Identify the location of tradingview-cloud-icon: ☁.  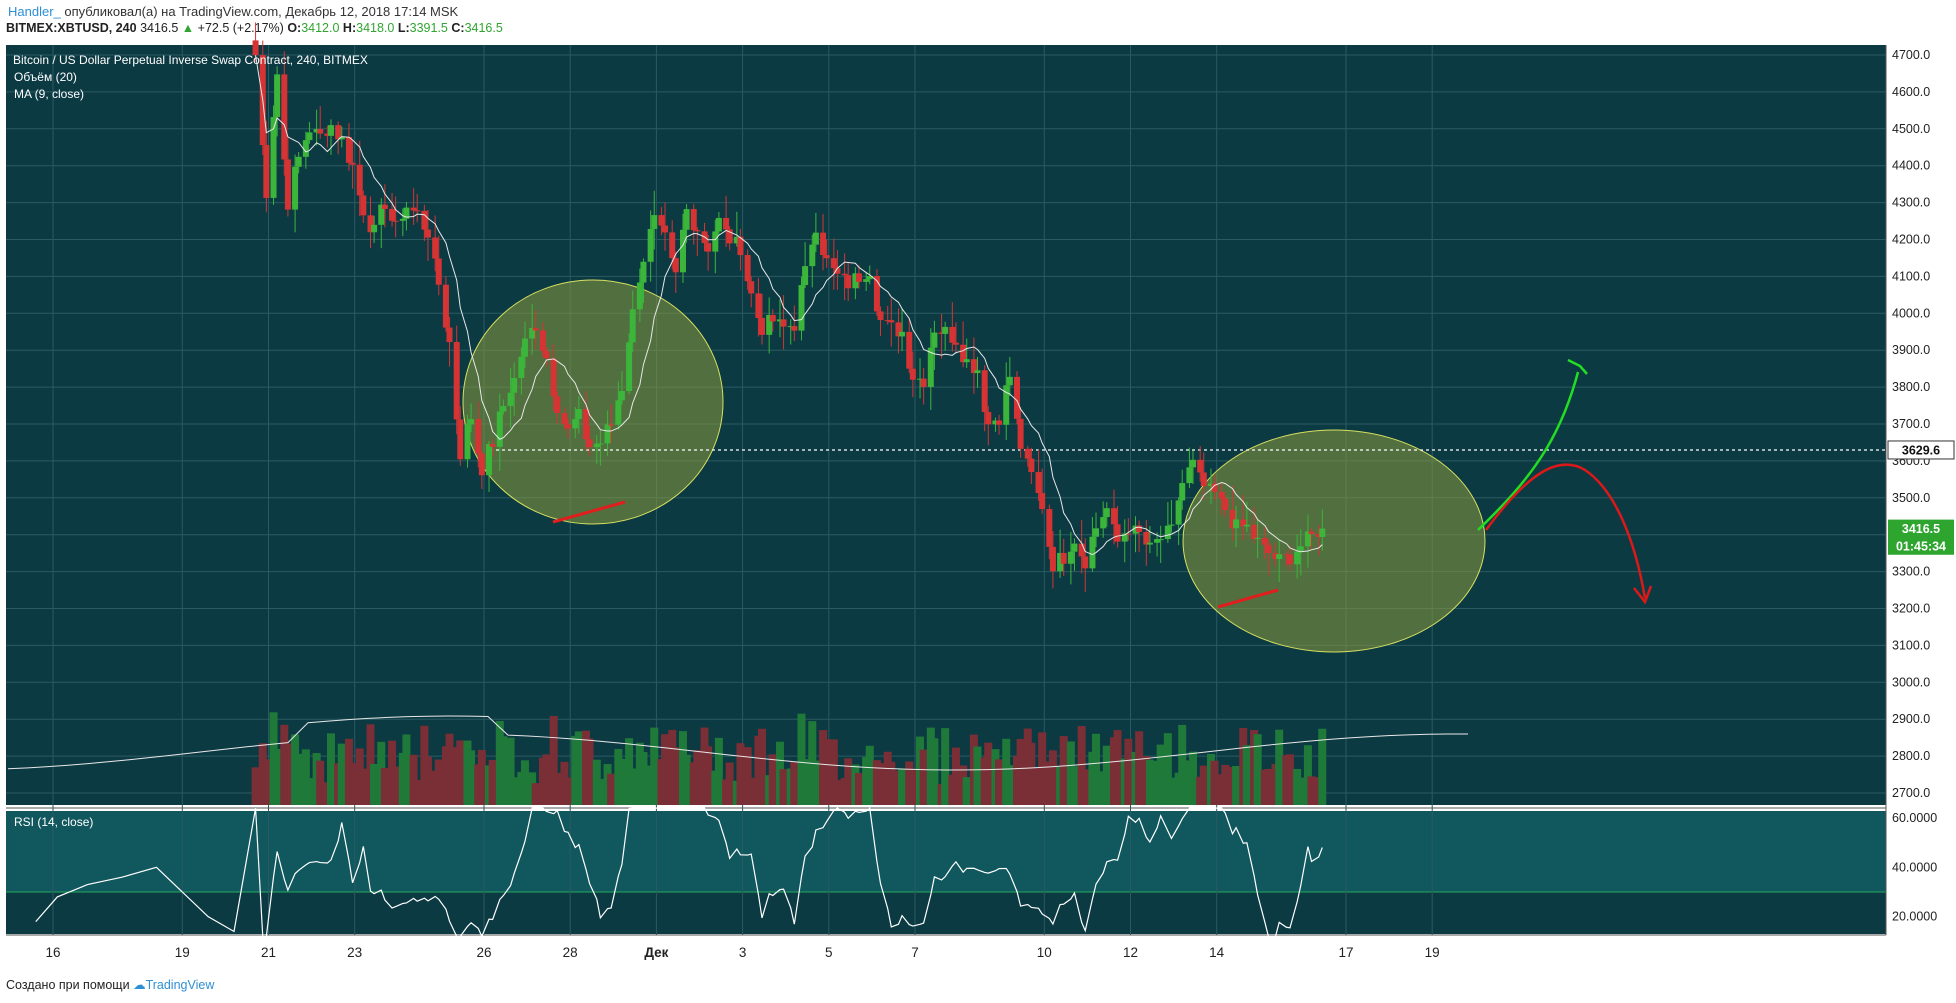
(139, 985).